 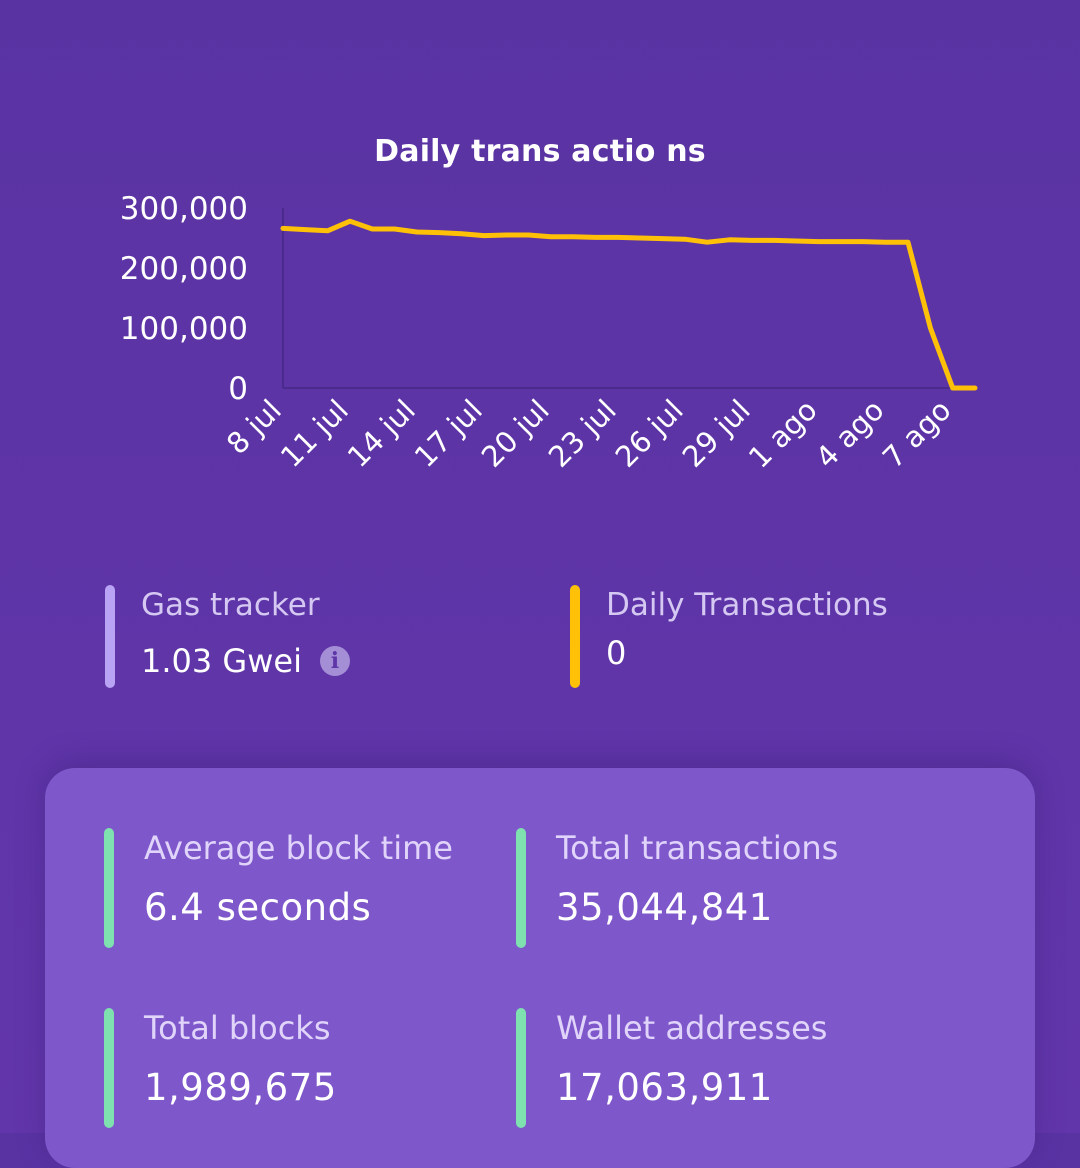 I want to click on gas-tracker-stat: Gas tracker 1.03 Gwei i, so click(x=227, y=636).